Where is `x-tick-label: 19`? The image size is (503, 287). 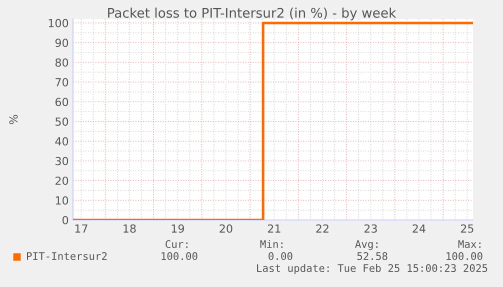
x-tick-label: 19 is located at coordinates (178, 228).